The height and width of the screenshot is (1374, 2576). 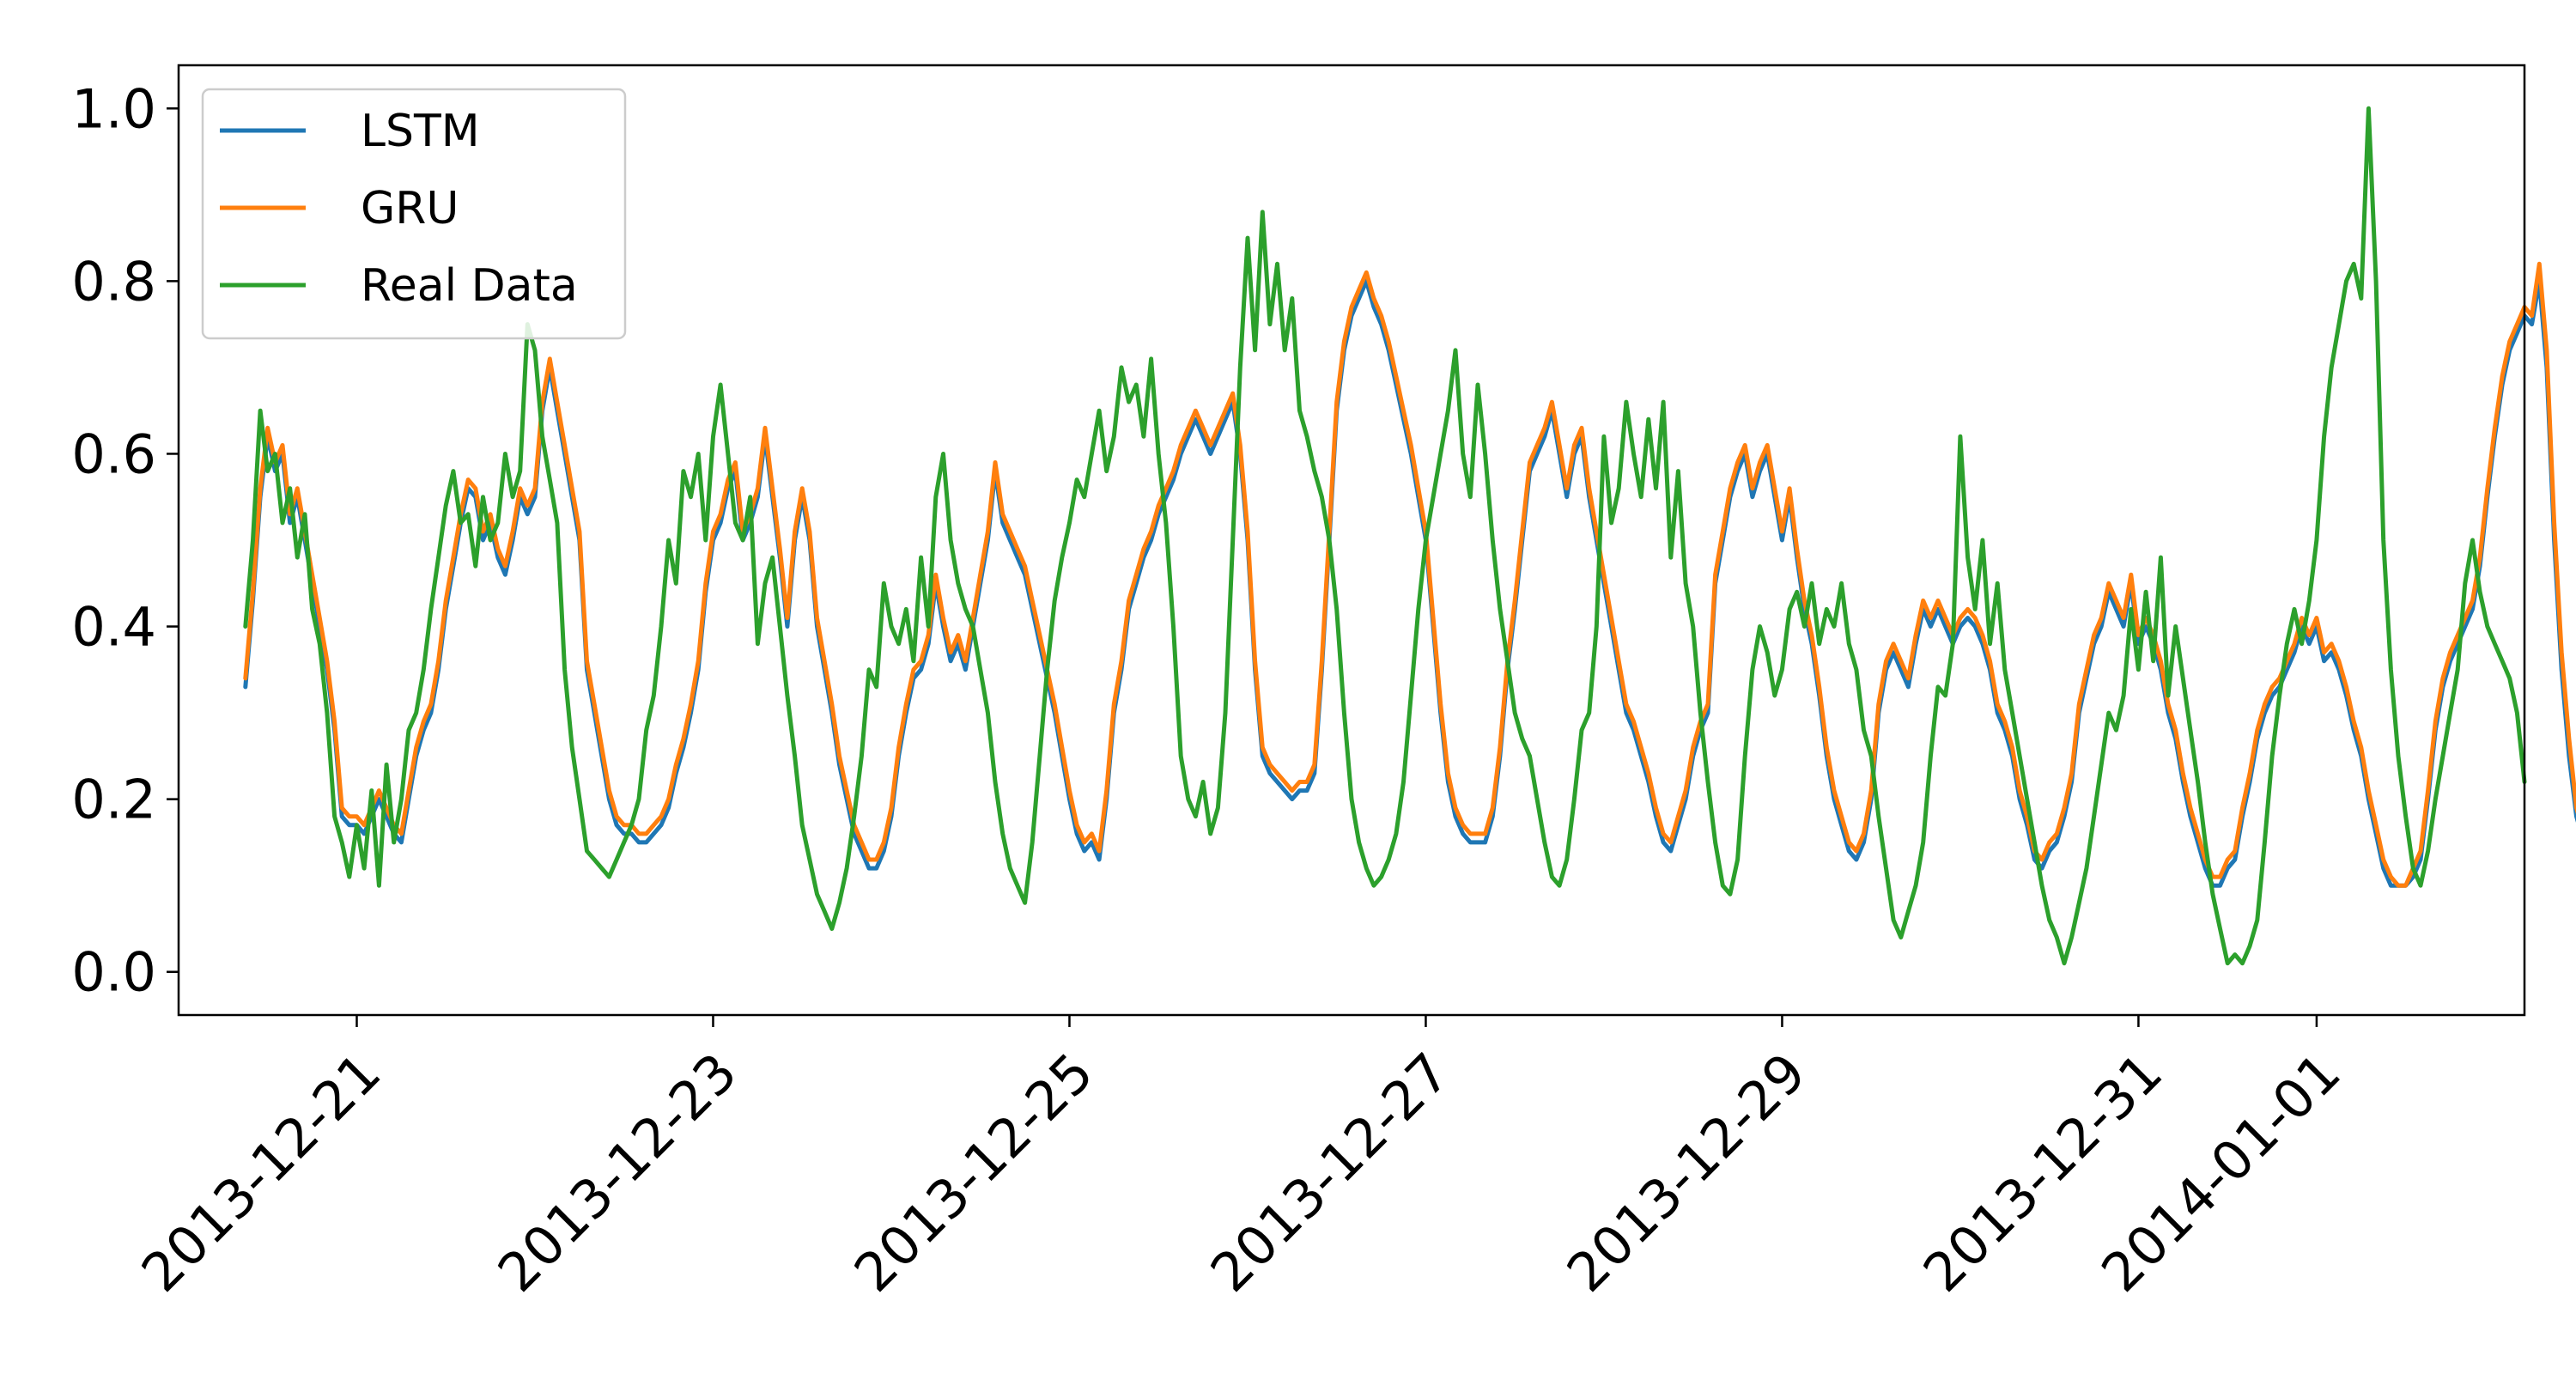 What do you see at coordinates (113, 281) in the screenshot?
I see `y-tick-label: 0.8` at bounding box center [113, 281].